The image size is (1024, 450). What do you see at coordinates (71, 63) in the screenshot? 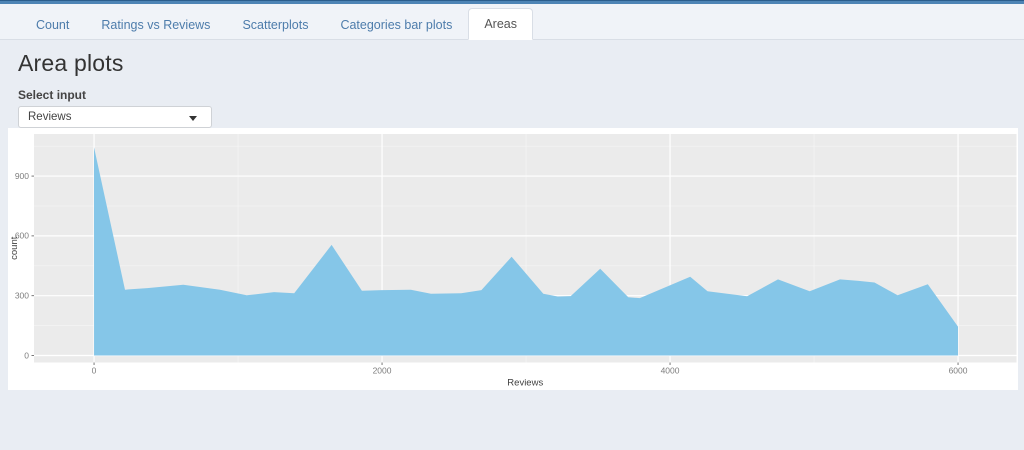
I see `page-title: Area plots` at bounding box center [71, 63].